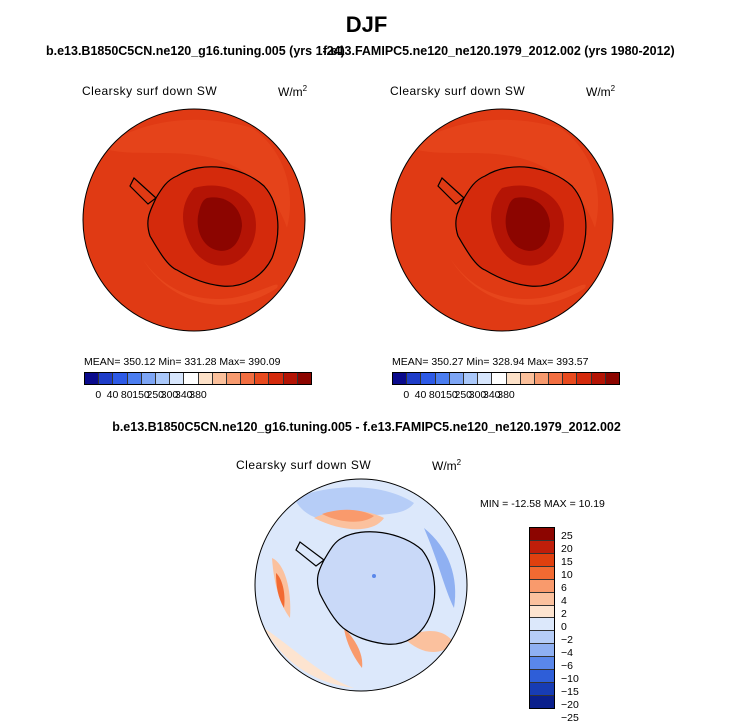 This screenshot has width=733, height=724. I want to click on colorbar-tick-label: −15, so click(570, 692).